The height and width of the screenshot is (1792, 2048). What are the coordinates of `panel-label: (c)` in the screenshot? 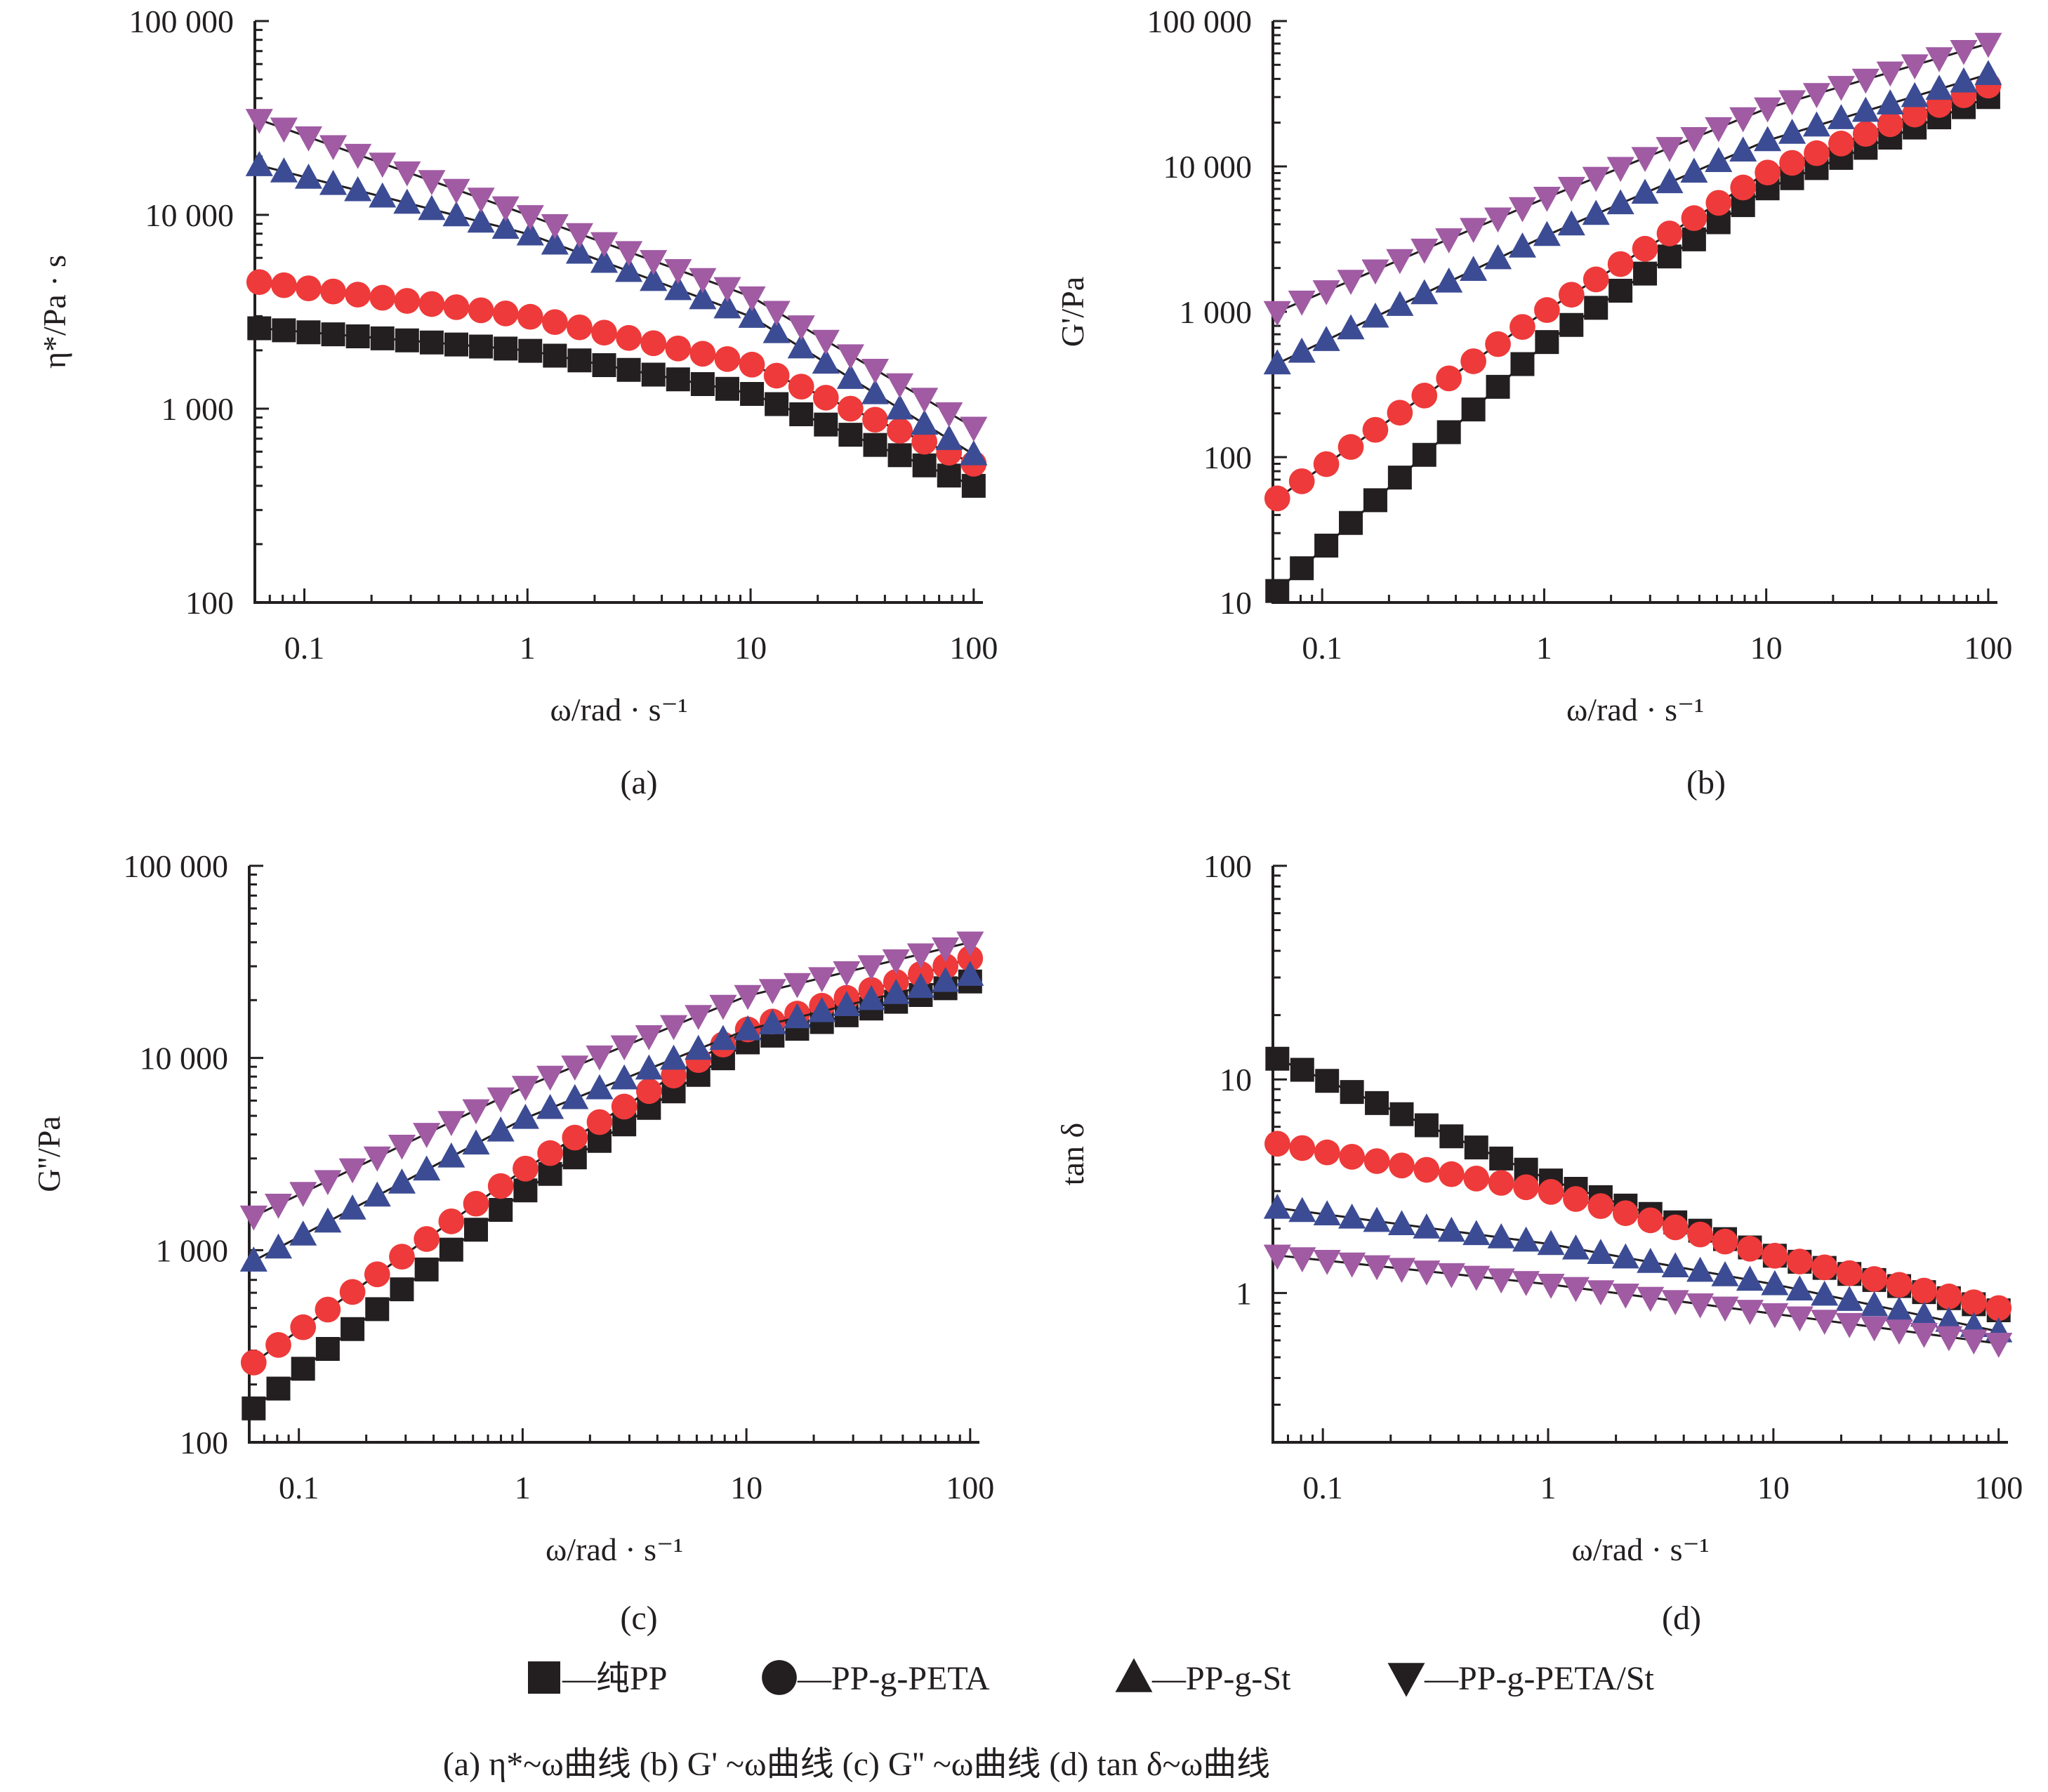 It's located at (638, 1618).